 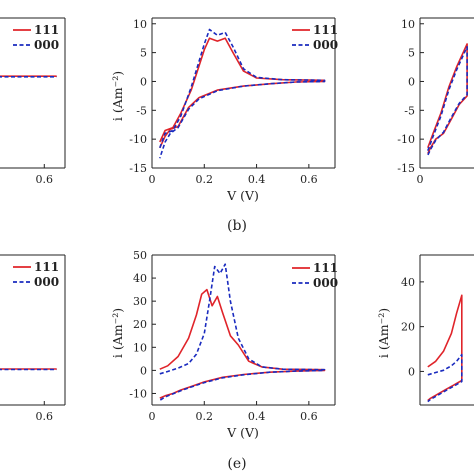 I want to click on chart-panel-right-top: 0 10 5 0 -5 -10 -15, so click(x=435, y=101).